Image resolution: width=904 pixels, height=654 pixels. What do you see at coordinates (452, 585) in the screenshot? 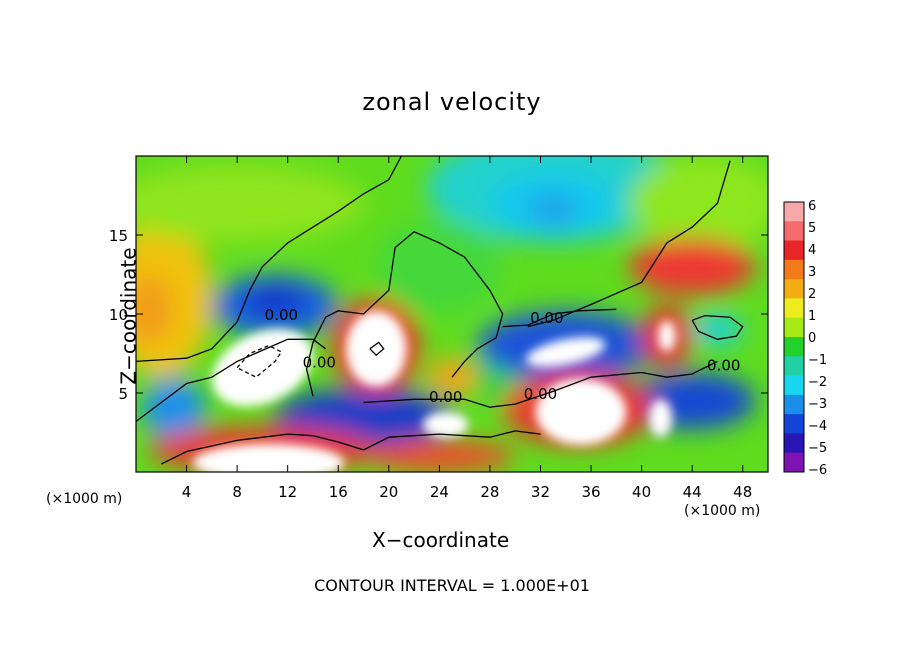
I see `contour-interval-note: CONTOUR INTERVAL = 1.000E+01` at bounding box center [452, 585].